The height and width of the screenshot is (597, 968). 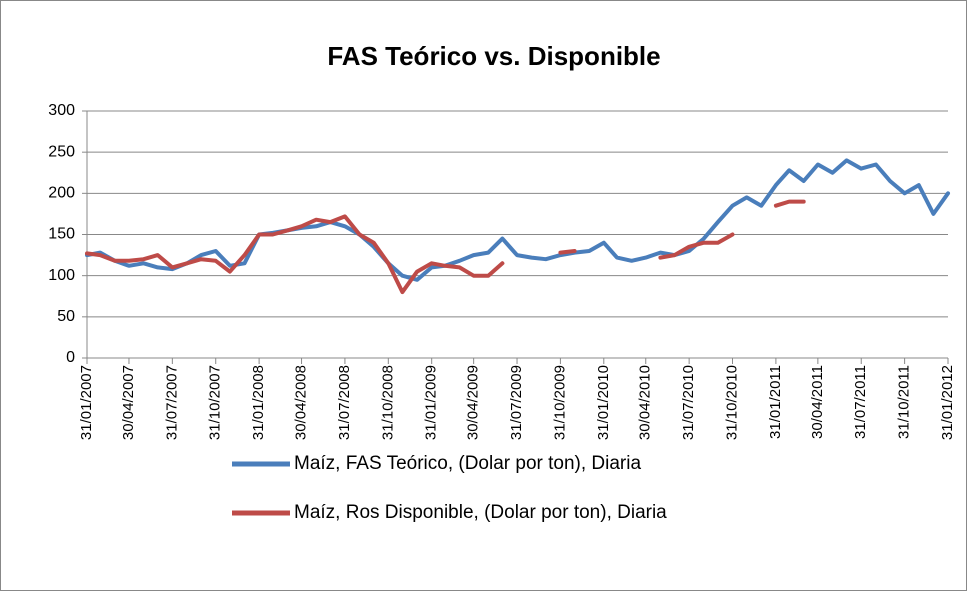 I want to click on x-tick-label: 31/07/2007, so click(x=171, y=402).